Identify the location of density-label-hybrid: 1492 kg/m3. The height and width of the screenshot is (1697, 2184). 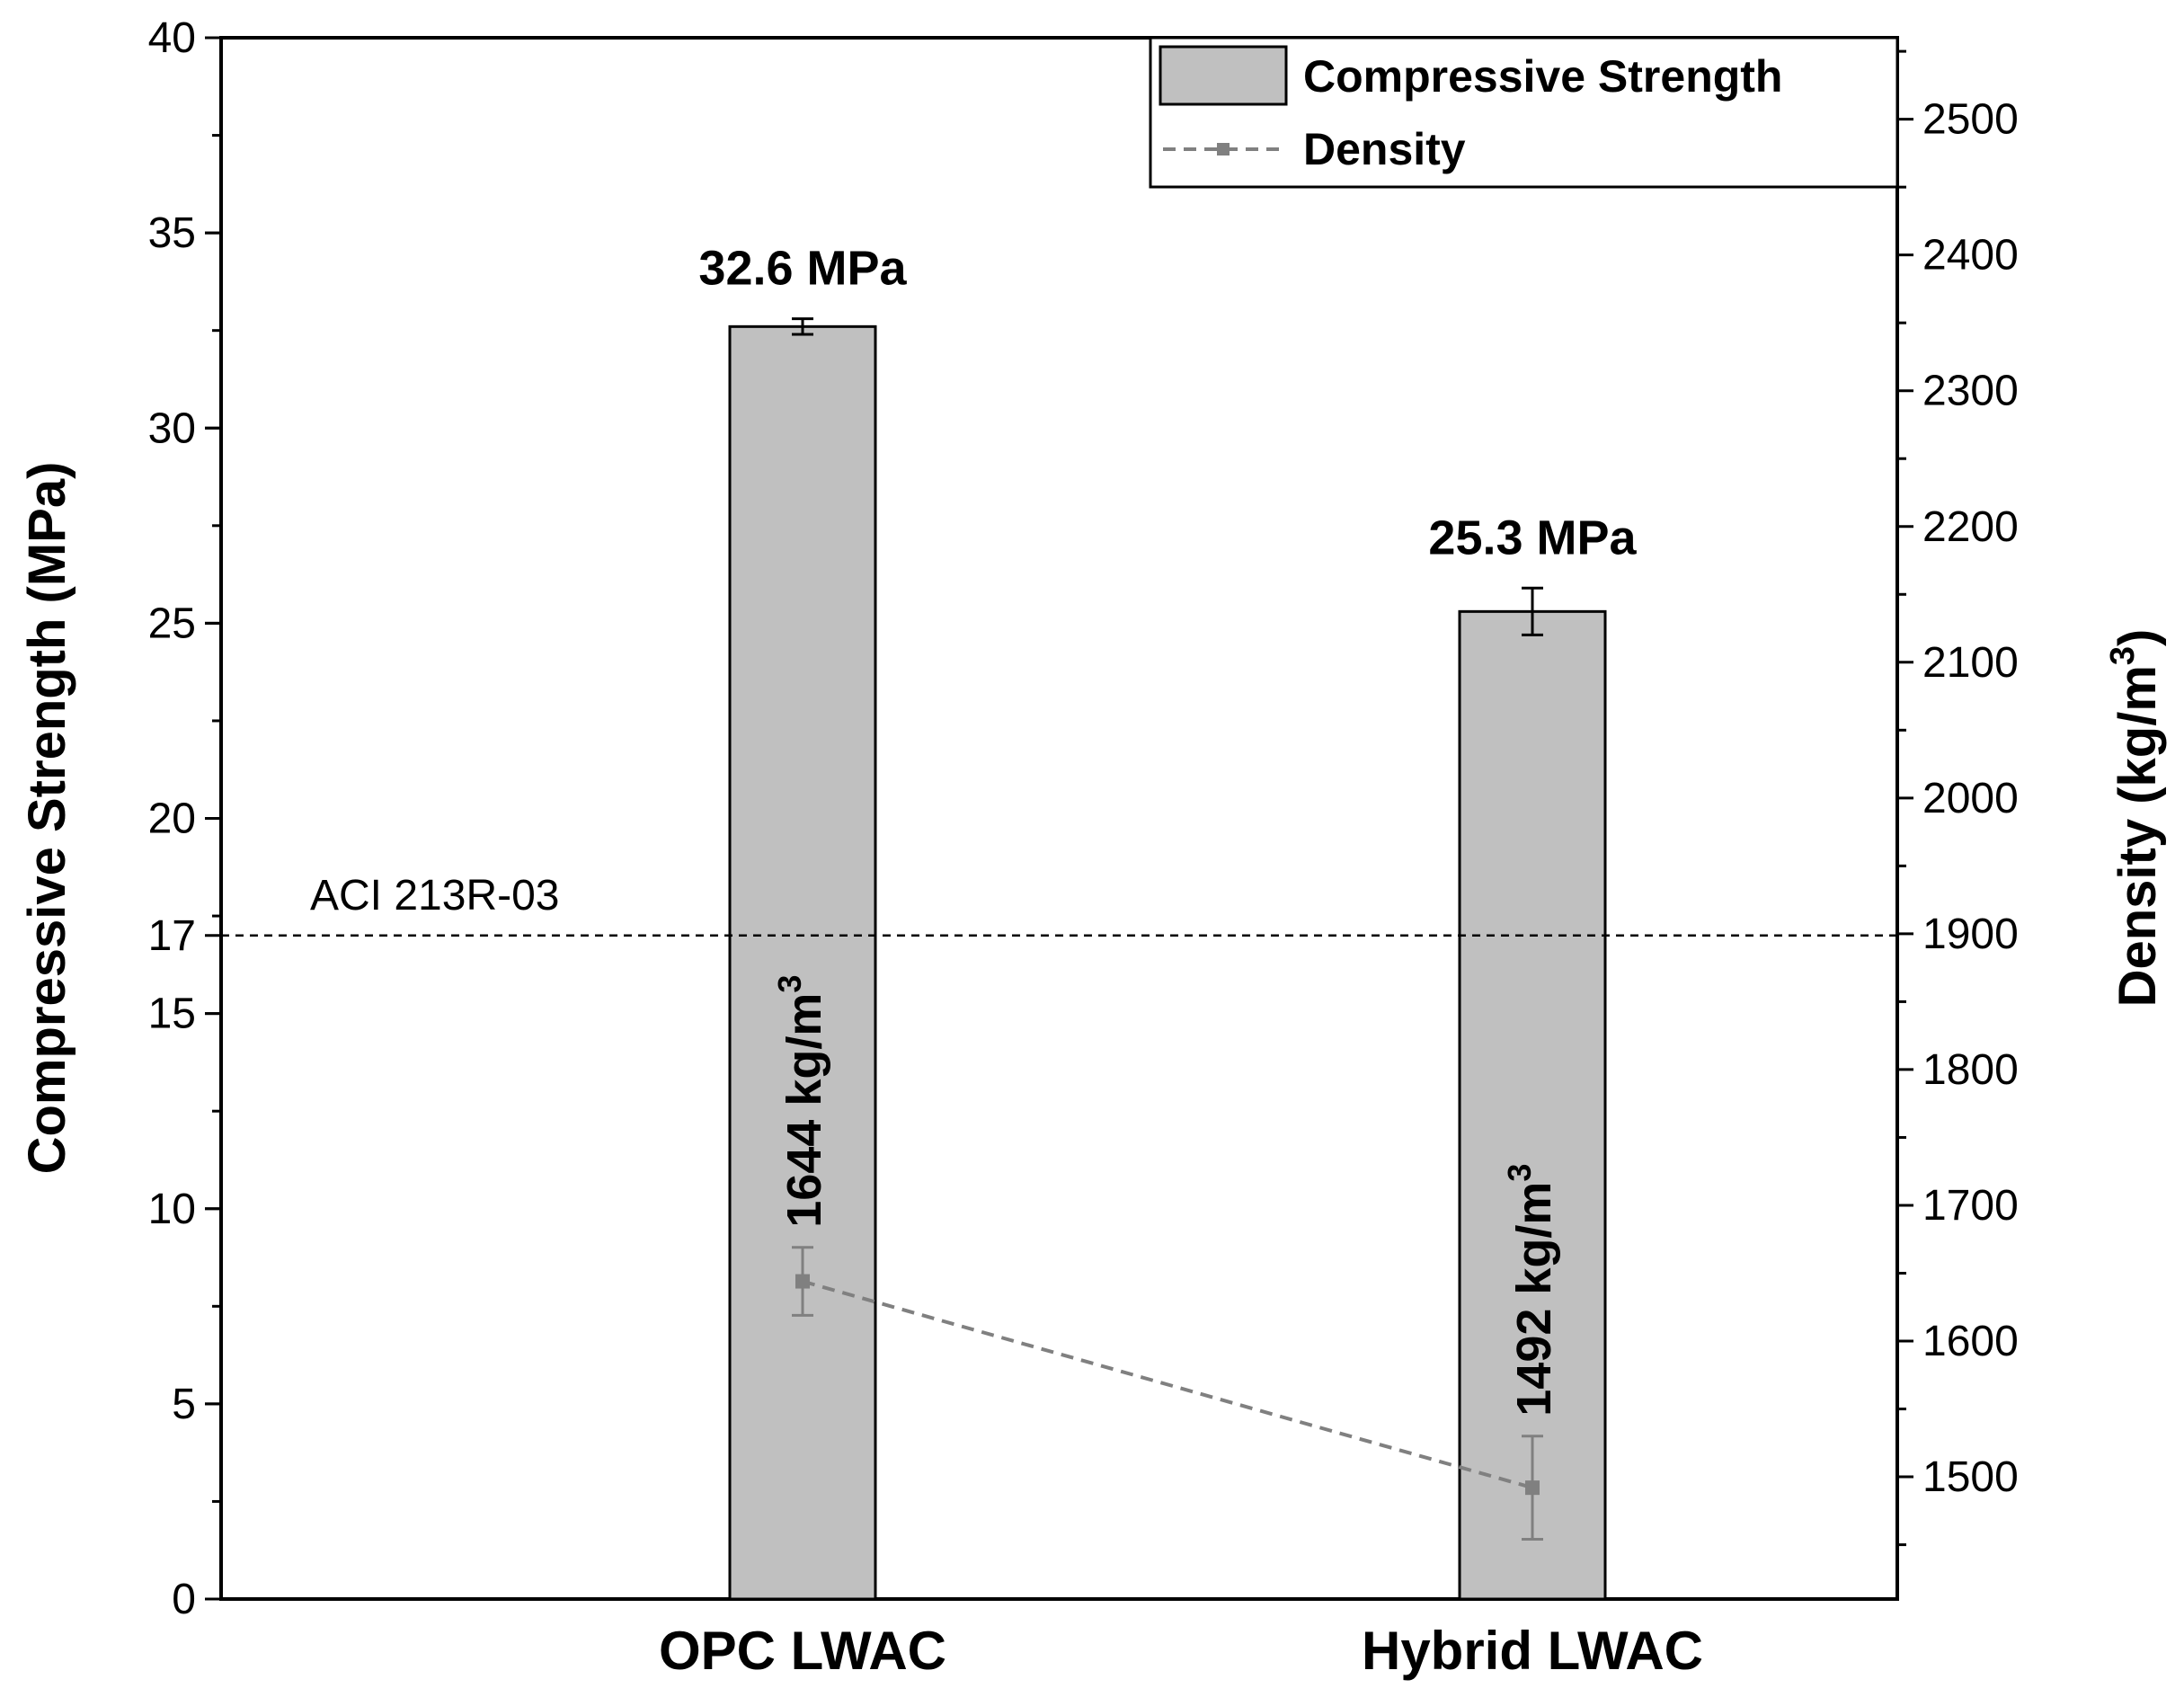
(1531, 1290).